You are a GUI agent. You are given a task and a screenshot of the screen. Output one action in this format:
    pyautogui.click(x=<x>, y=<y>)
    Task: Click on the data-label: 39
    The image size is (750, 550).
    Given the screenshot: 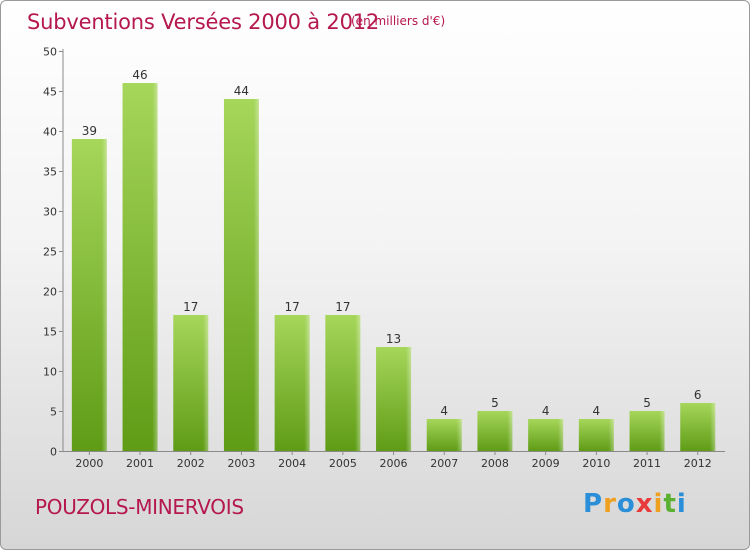 What is the action you would take?
    pyautogui.click(x=89, y=131)
    